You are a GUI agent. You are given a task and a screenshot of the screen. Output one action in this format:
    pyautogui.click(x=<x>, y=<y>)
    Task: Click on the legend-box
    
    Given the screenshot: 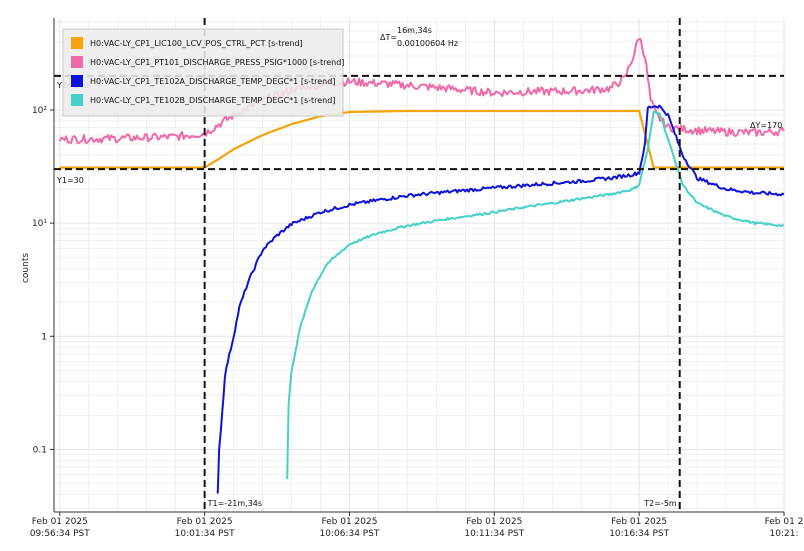 What is the action you would take?
    pyautogui.click(x=203, y=72)
    